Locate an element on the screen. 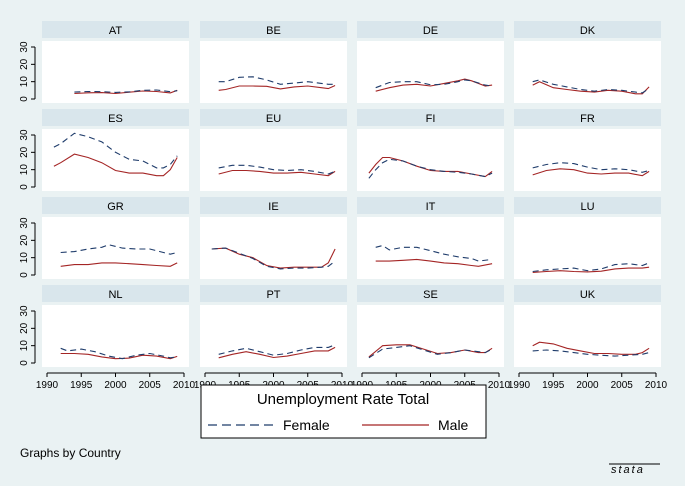  panel-title: BE is located at coordinates (273, 31).